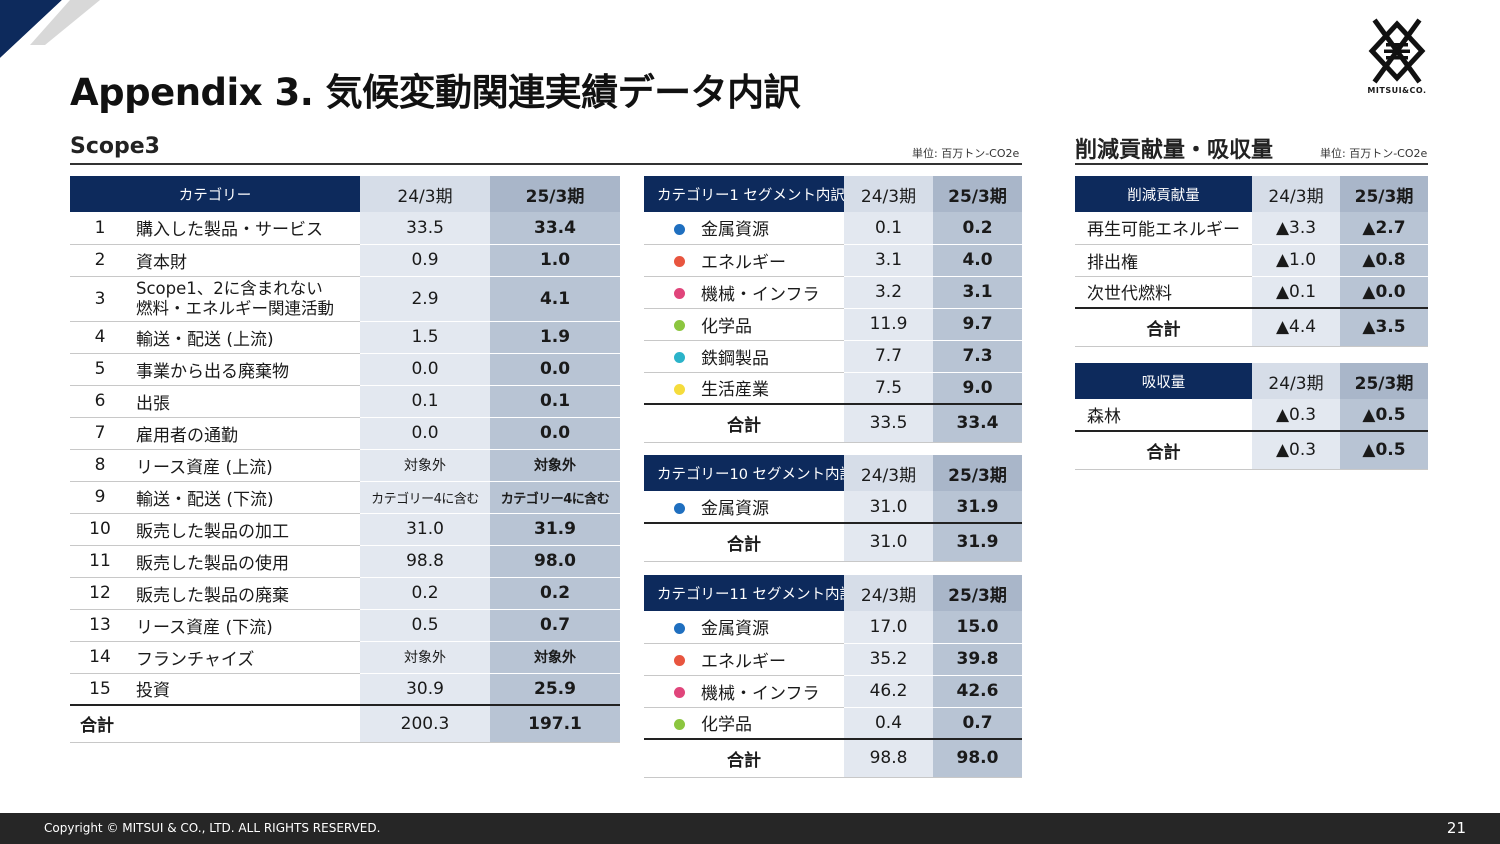  Describe the element at coordinates (833, 324) in the screenshot. I see `table-row: 化学品 11.9 9.7` at that location.